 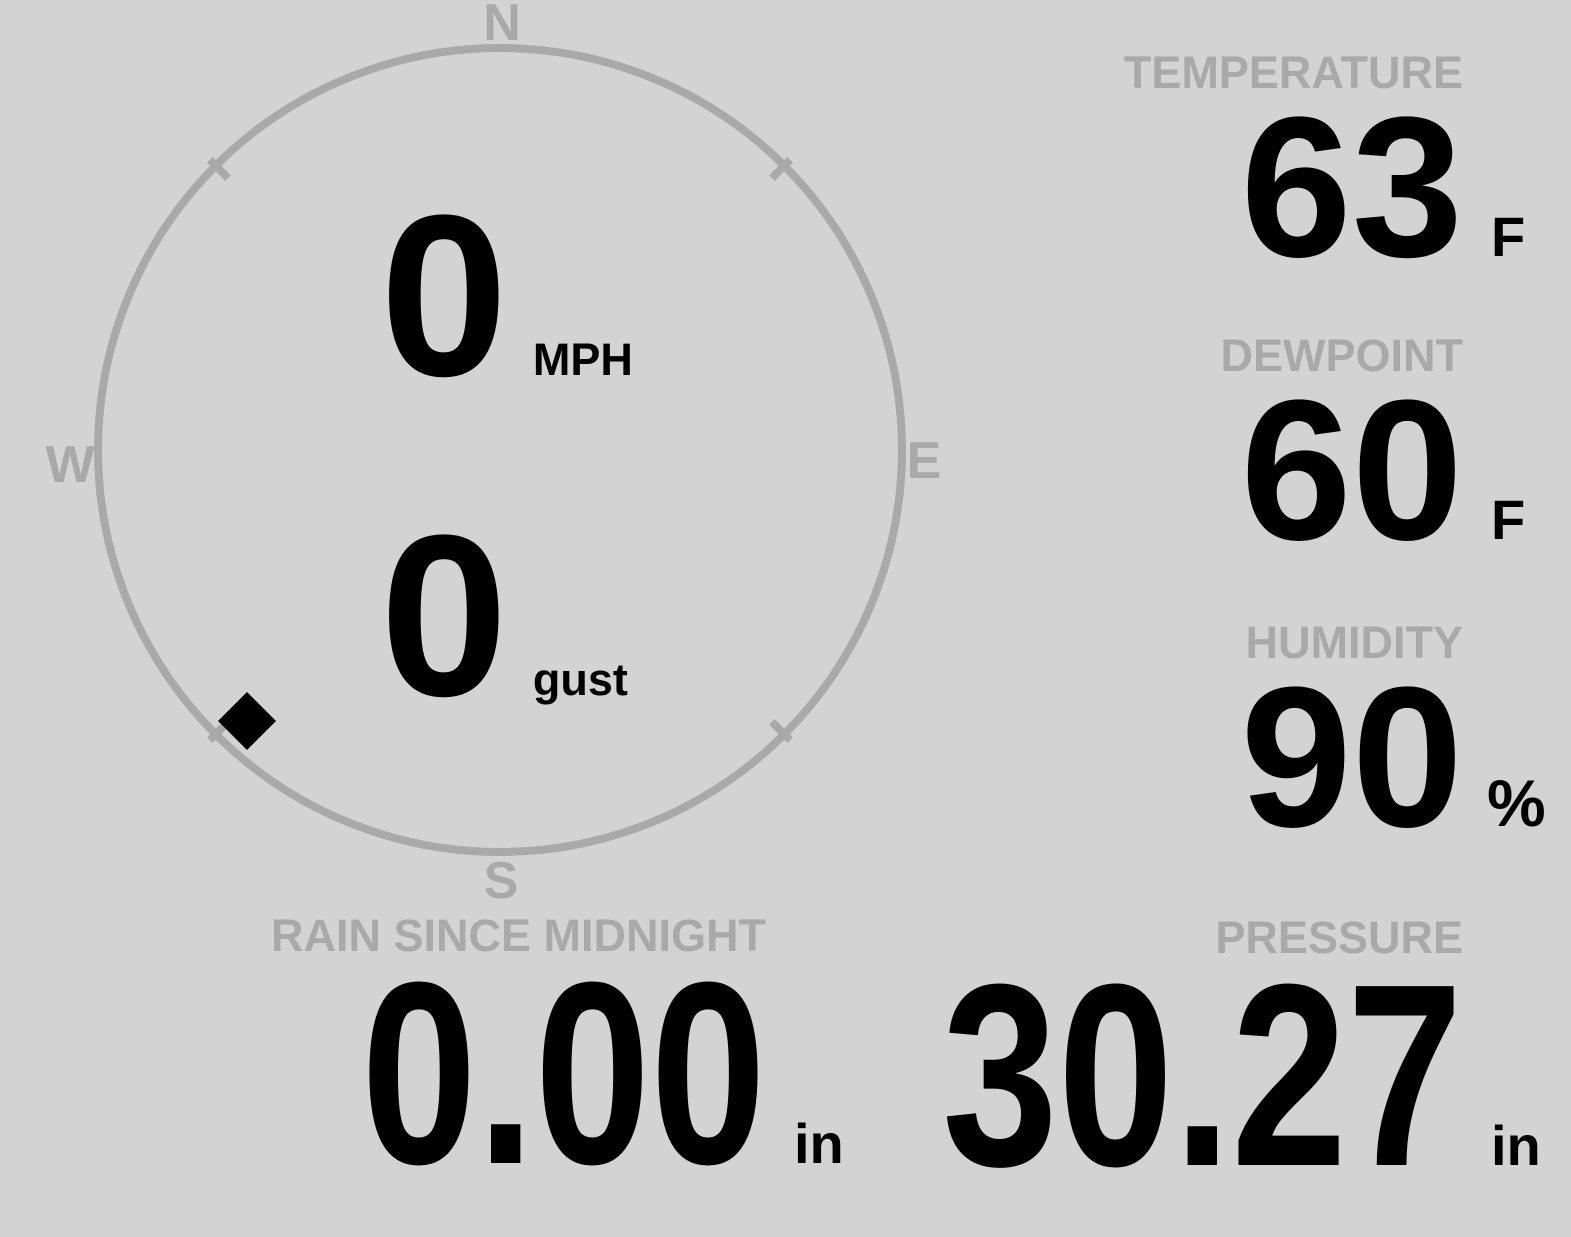 I want to click on metric-pressure-value-row: 30.27 in, so click(x=1179, y=1076).